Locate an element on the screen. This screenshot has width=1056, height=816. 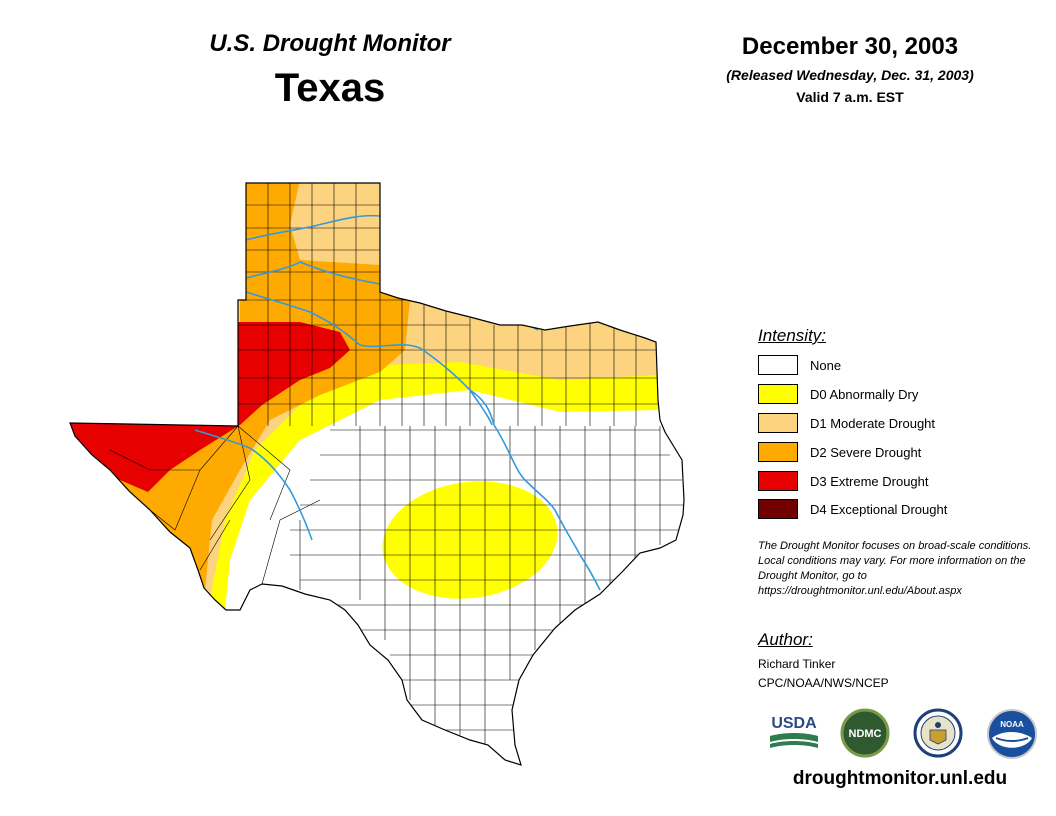
brazos-river-lower is located at coordinates (577, 550).